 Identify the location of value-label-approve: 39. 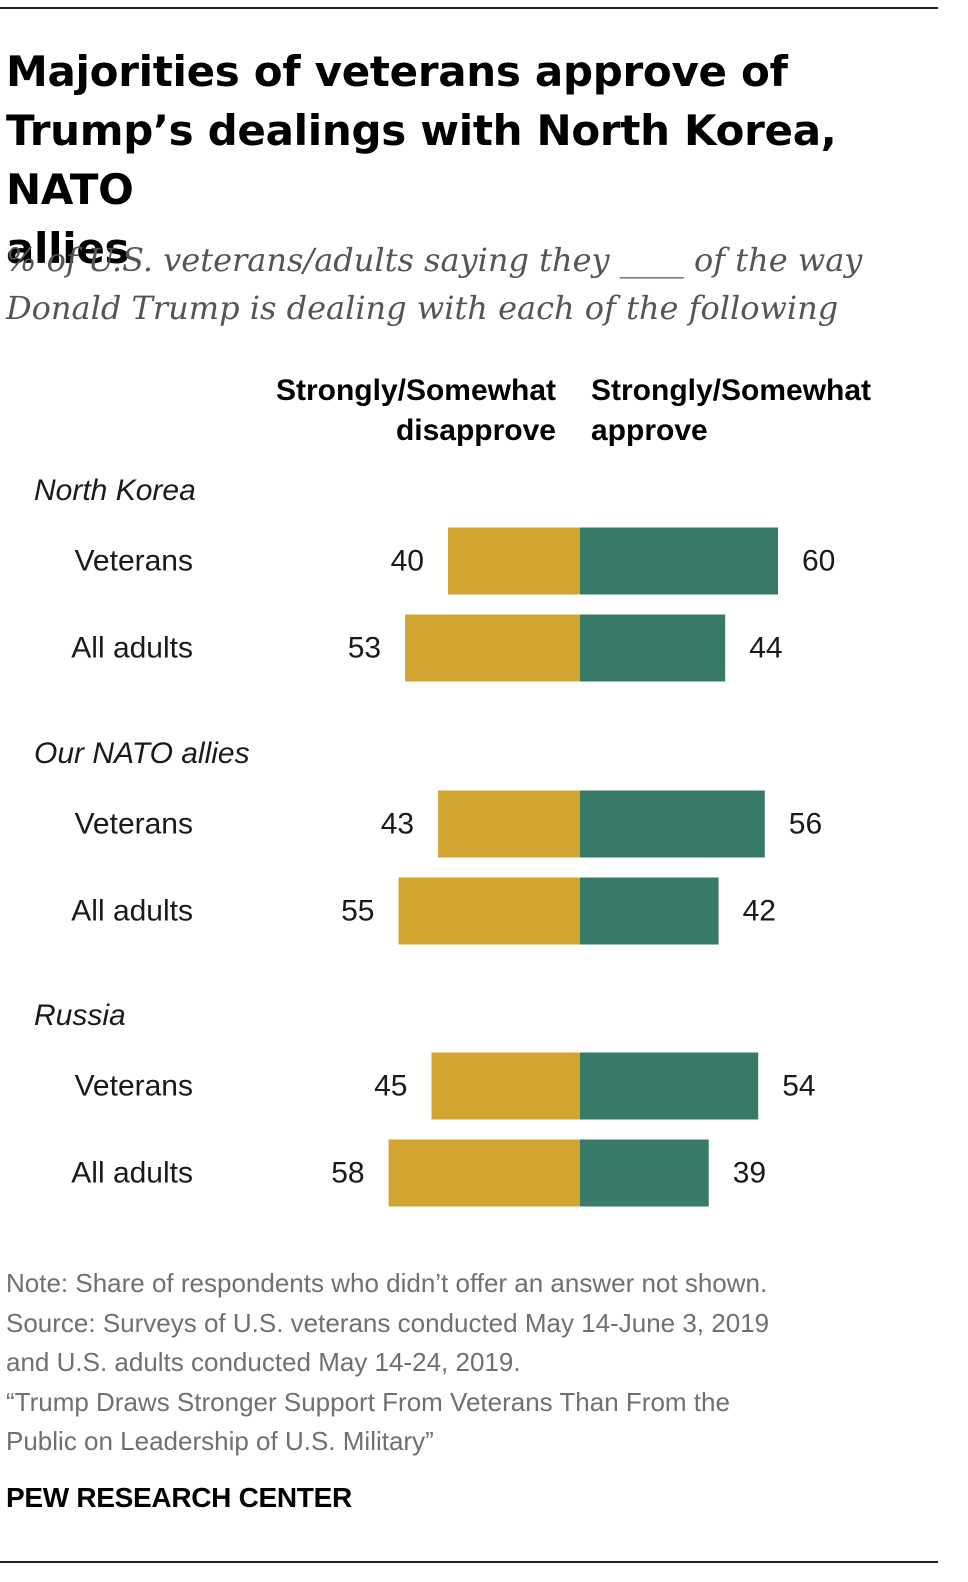
(749, 1173).